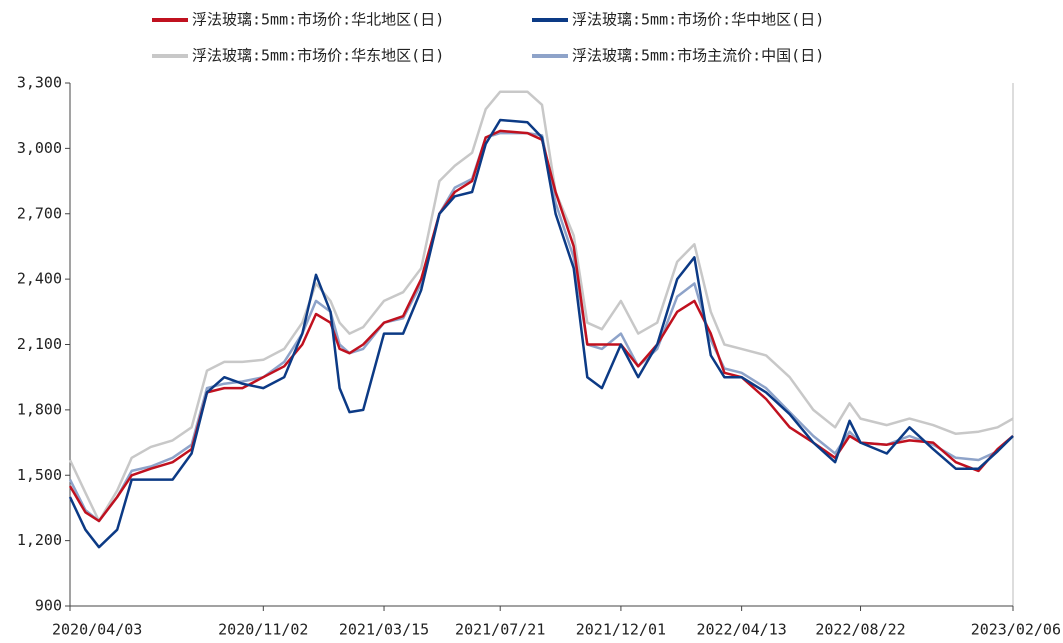 The height and width of the screenshot is (643, 1063). I want to click on y-tick-label: 1,200, so click(39, 540).